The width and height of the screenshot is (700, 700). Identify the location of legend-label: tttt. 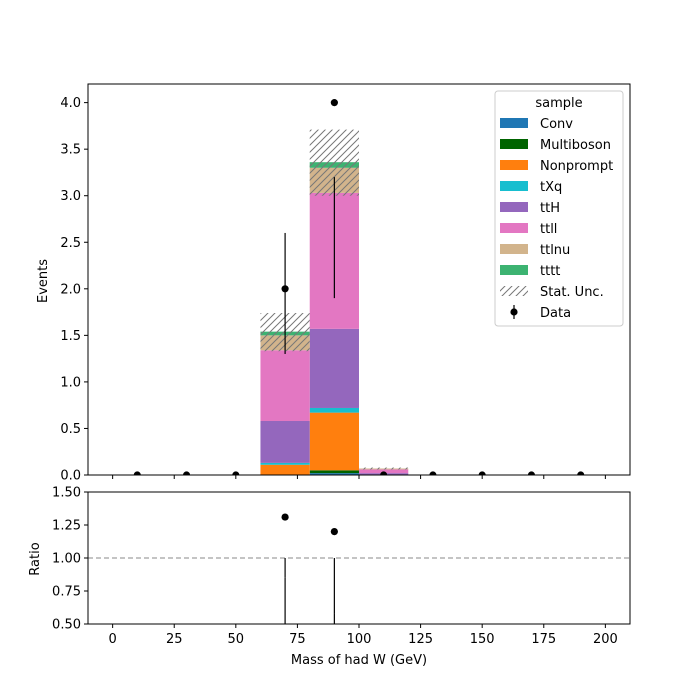
(550, 271).